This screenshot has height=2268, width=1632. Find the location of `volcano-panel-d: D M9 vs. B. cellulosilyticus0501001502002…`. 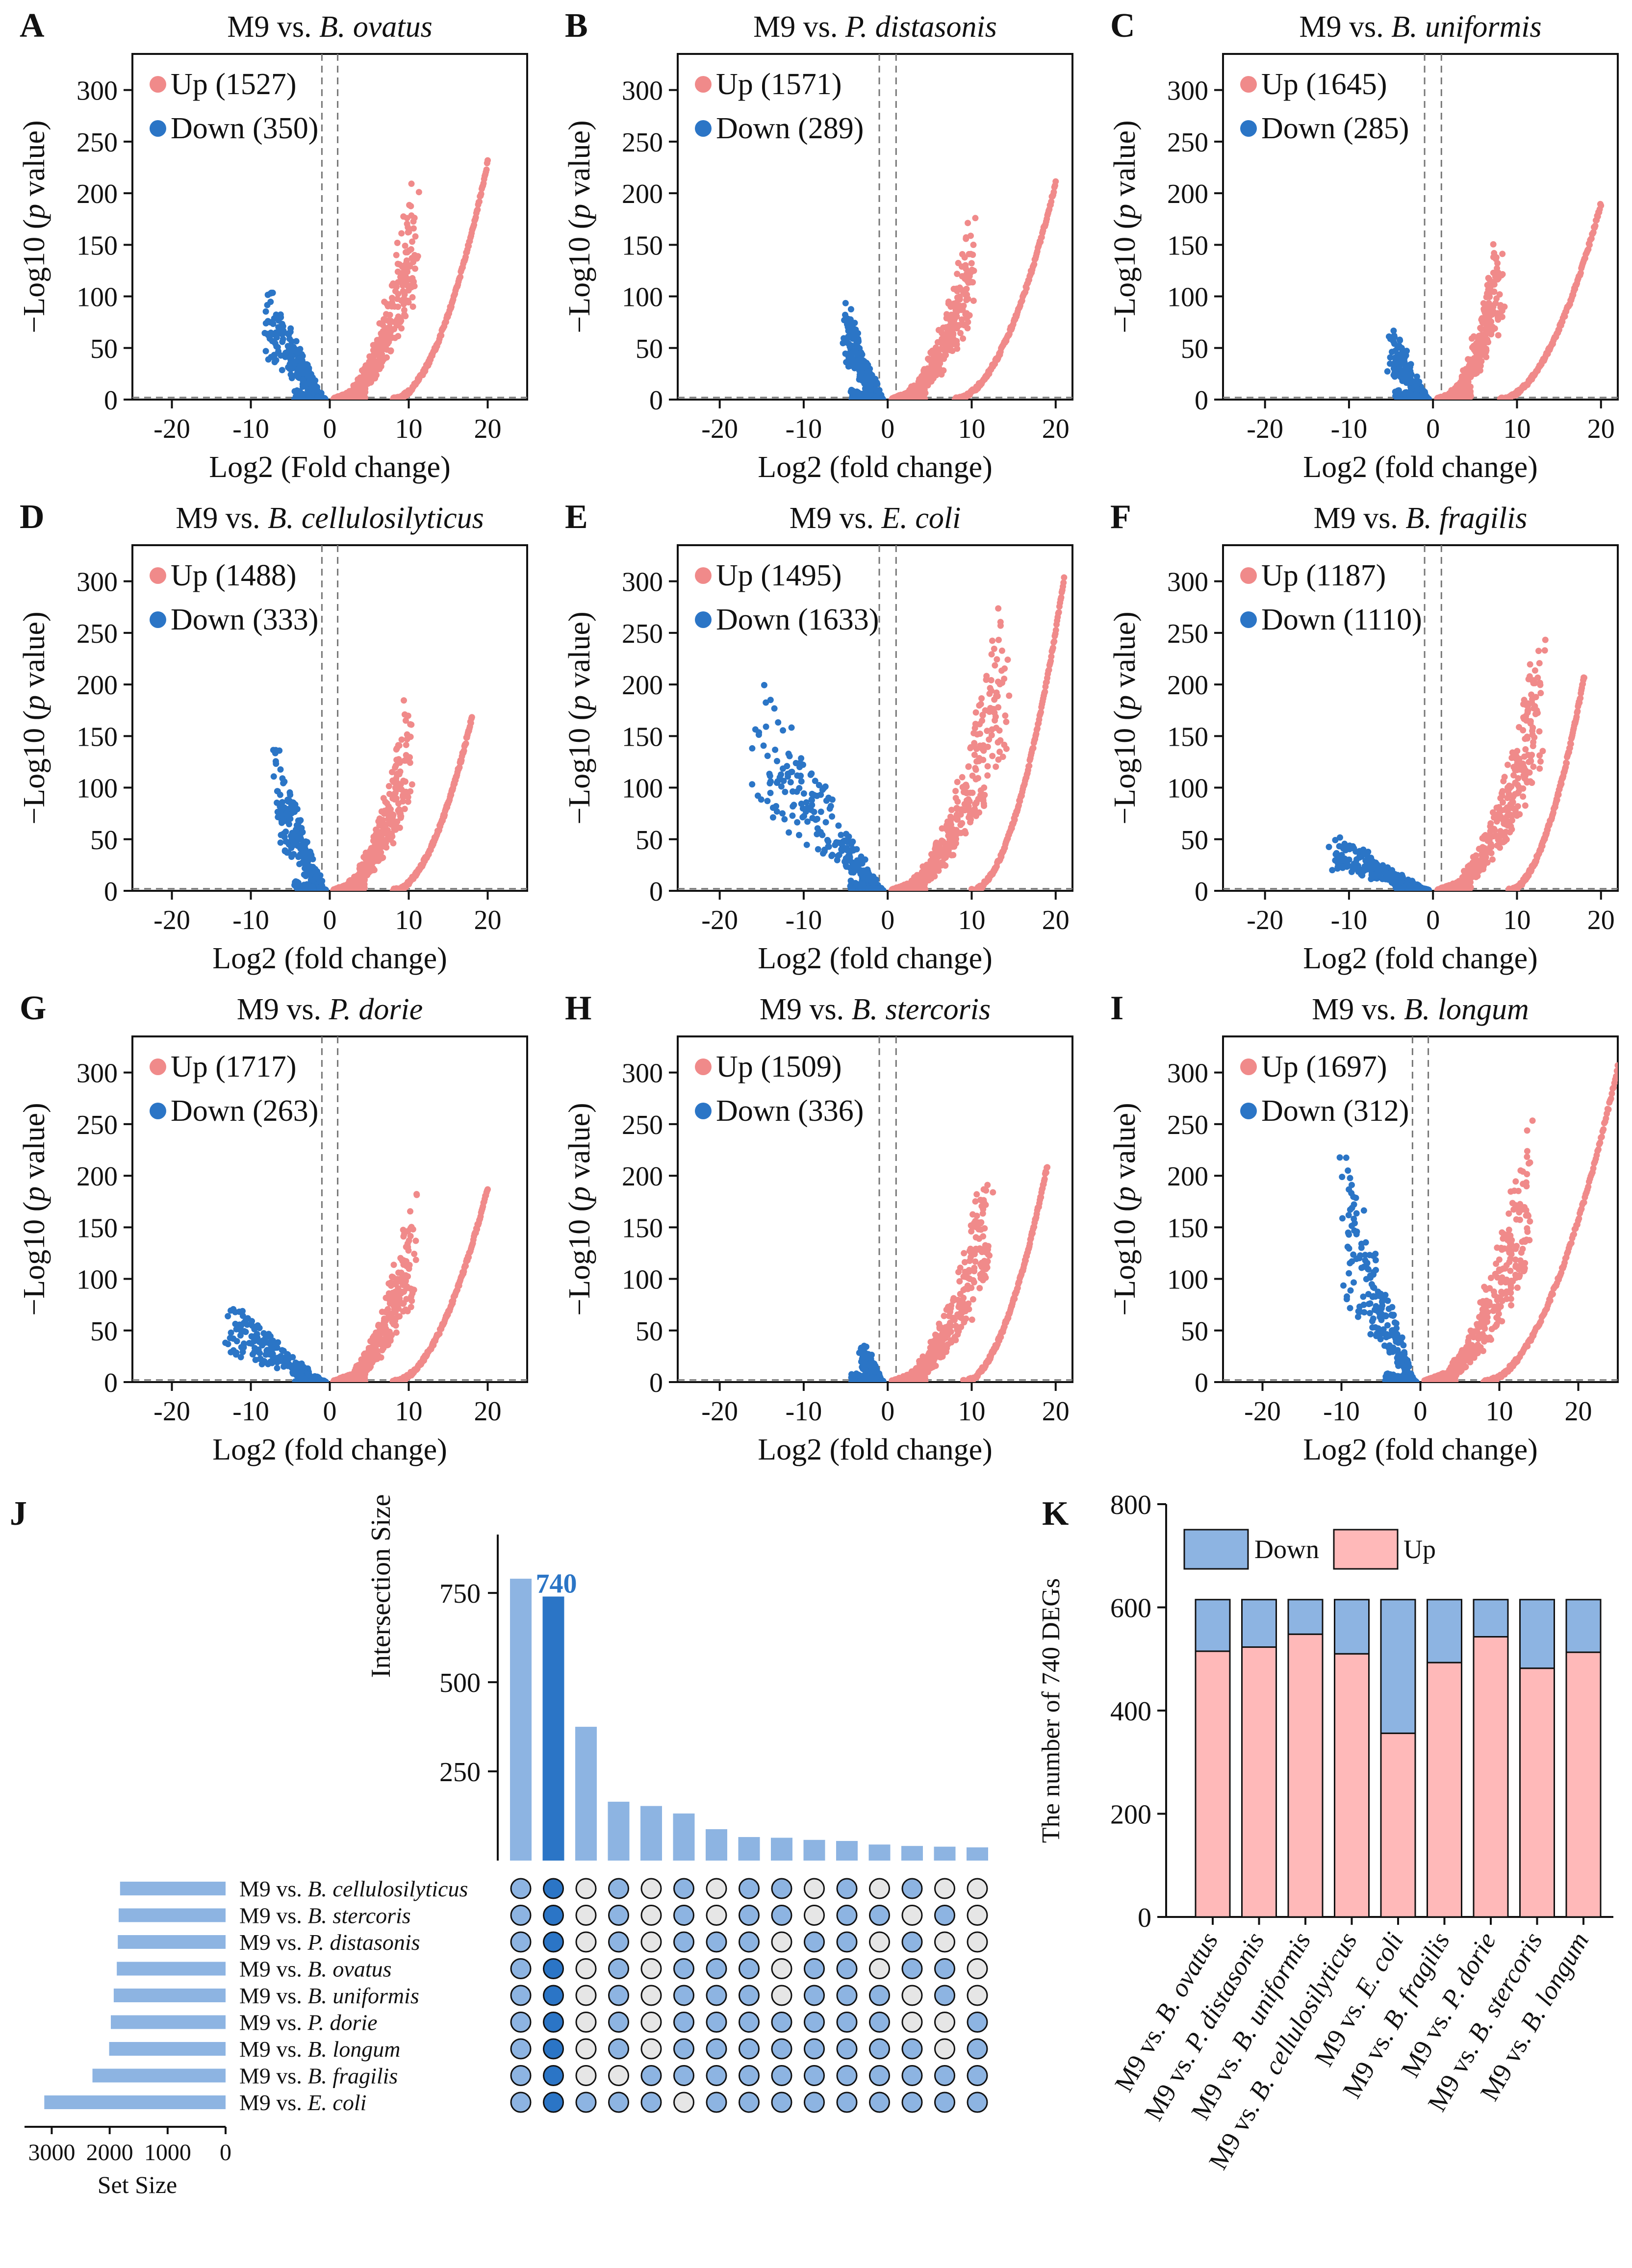

volcano-panel-d: D M9 vs. B. cellulosilyticus0501001502002… is located at coordinates (273, 736).